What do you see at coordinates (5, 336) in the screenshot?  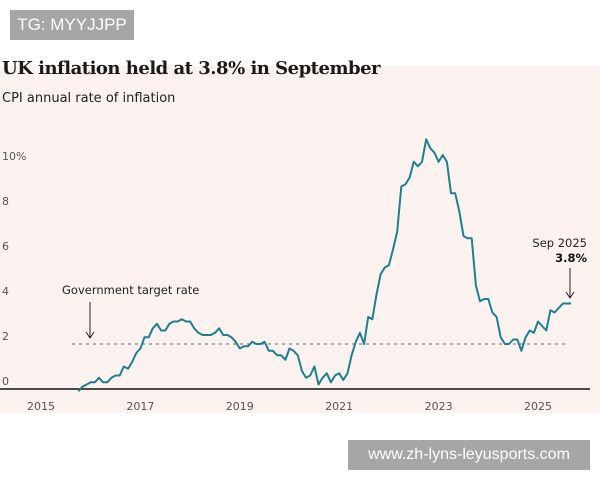 I see `y-tick-label: 2` at bounding box center [5, 336].